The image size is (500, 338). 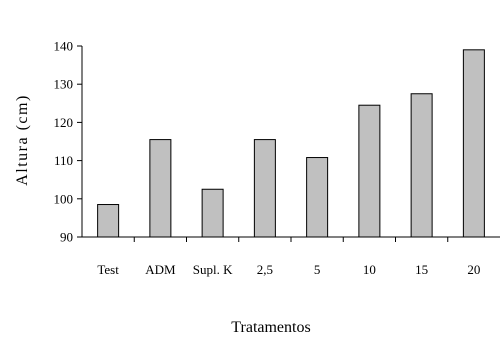 What do you see at coordinates (160, 269) in the screenshot?
I see `x-tick-label: ADM` at bounding box center [160, 269].